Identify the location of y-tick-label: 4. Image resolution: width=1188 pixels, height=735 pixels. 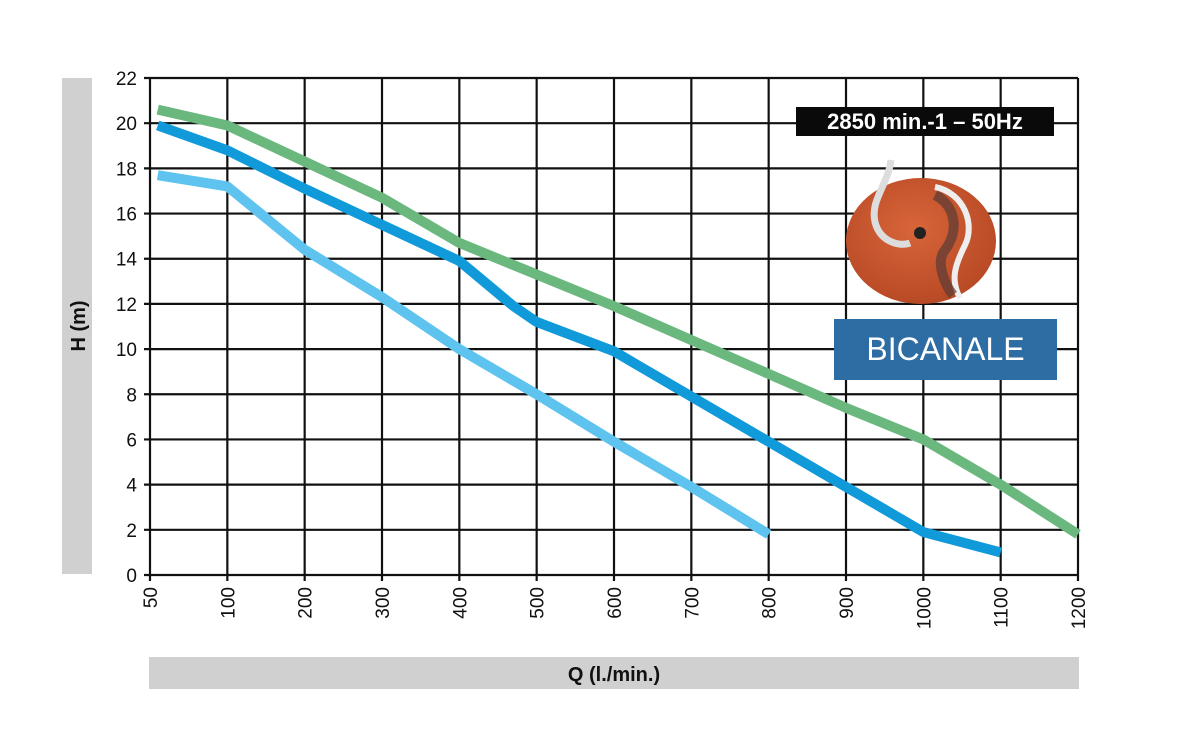
(131, 486).